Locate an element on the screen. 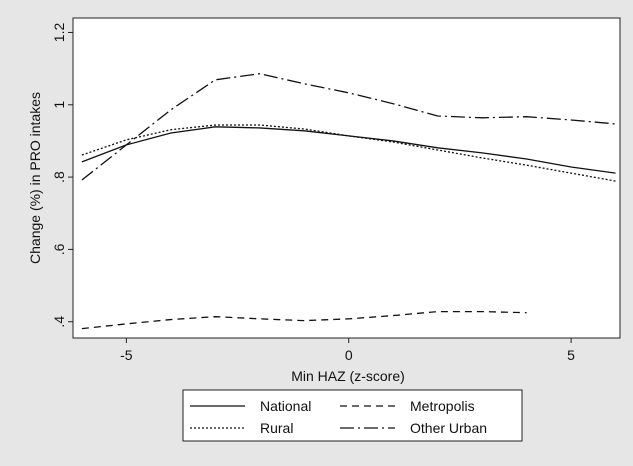  legend-label: Rural is located at coordinates (276, 428).